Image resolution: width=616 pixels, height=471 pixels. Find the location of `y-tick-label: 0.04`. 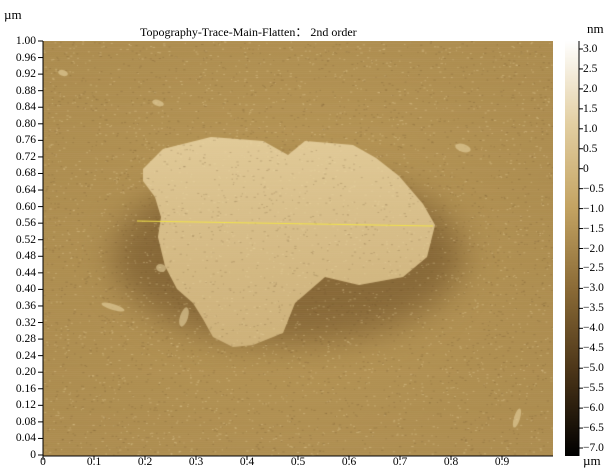

y-tick-label: 0.04 is located at coordinates (25, 438).